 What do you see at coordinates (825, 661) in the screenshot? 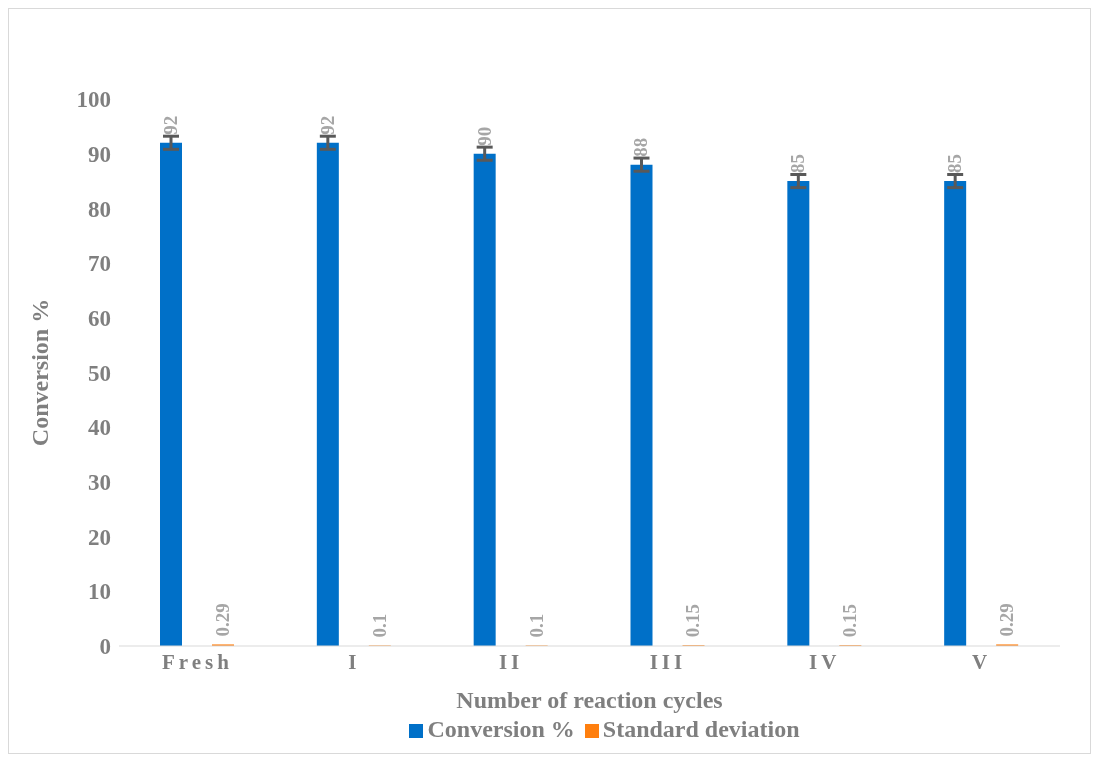
I see `x-tick-label: IV` at bounding box center [825, 661].